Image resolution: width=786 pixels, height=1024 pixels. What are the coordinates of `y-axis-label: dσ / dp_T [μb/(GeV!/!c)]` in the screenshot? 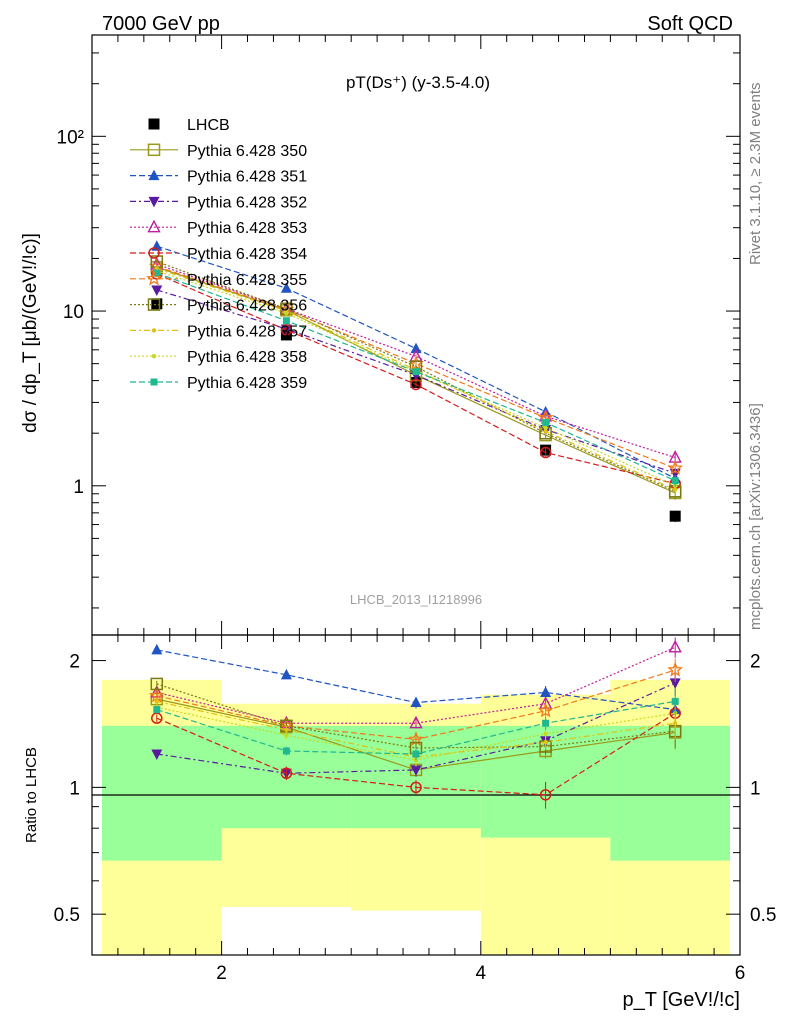 It's located at (30, 333).